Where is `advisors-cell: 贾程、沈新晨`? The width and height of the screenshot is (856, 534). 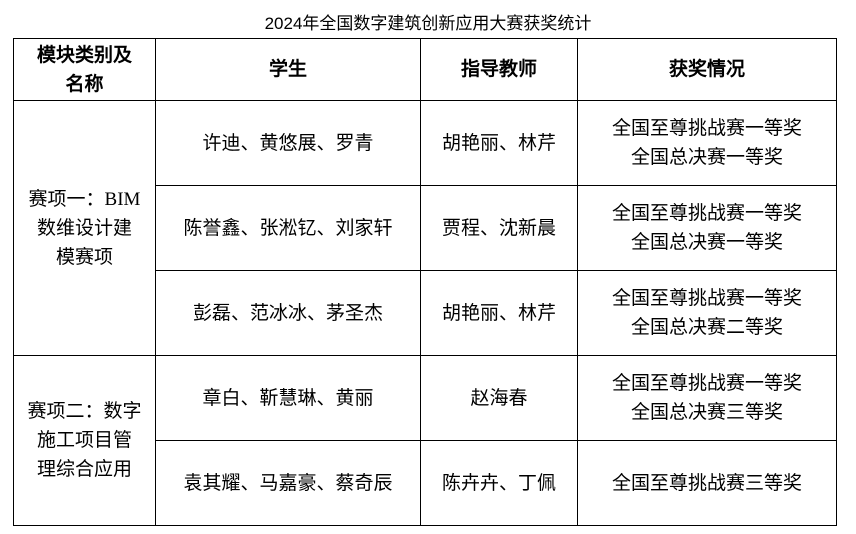 advisors-cell: 贾程、沈新晨 is located at coordinates (499, 228).